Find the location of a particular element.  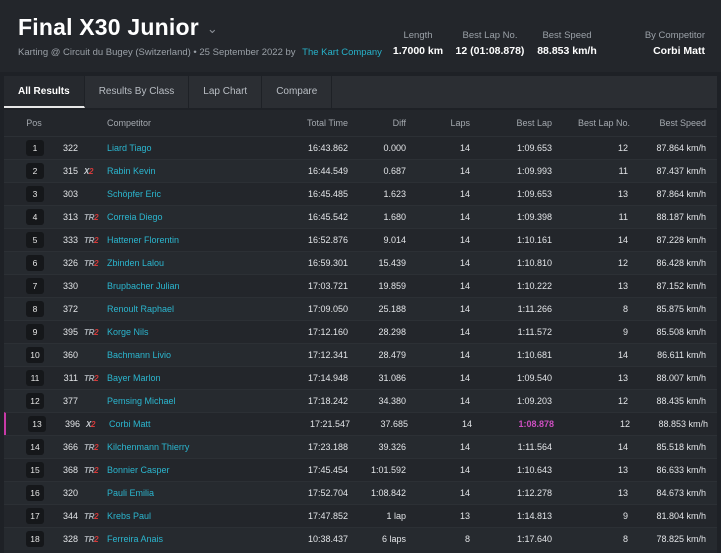

competitor-link: Corbi Matt is located at coordinates (130, 424).